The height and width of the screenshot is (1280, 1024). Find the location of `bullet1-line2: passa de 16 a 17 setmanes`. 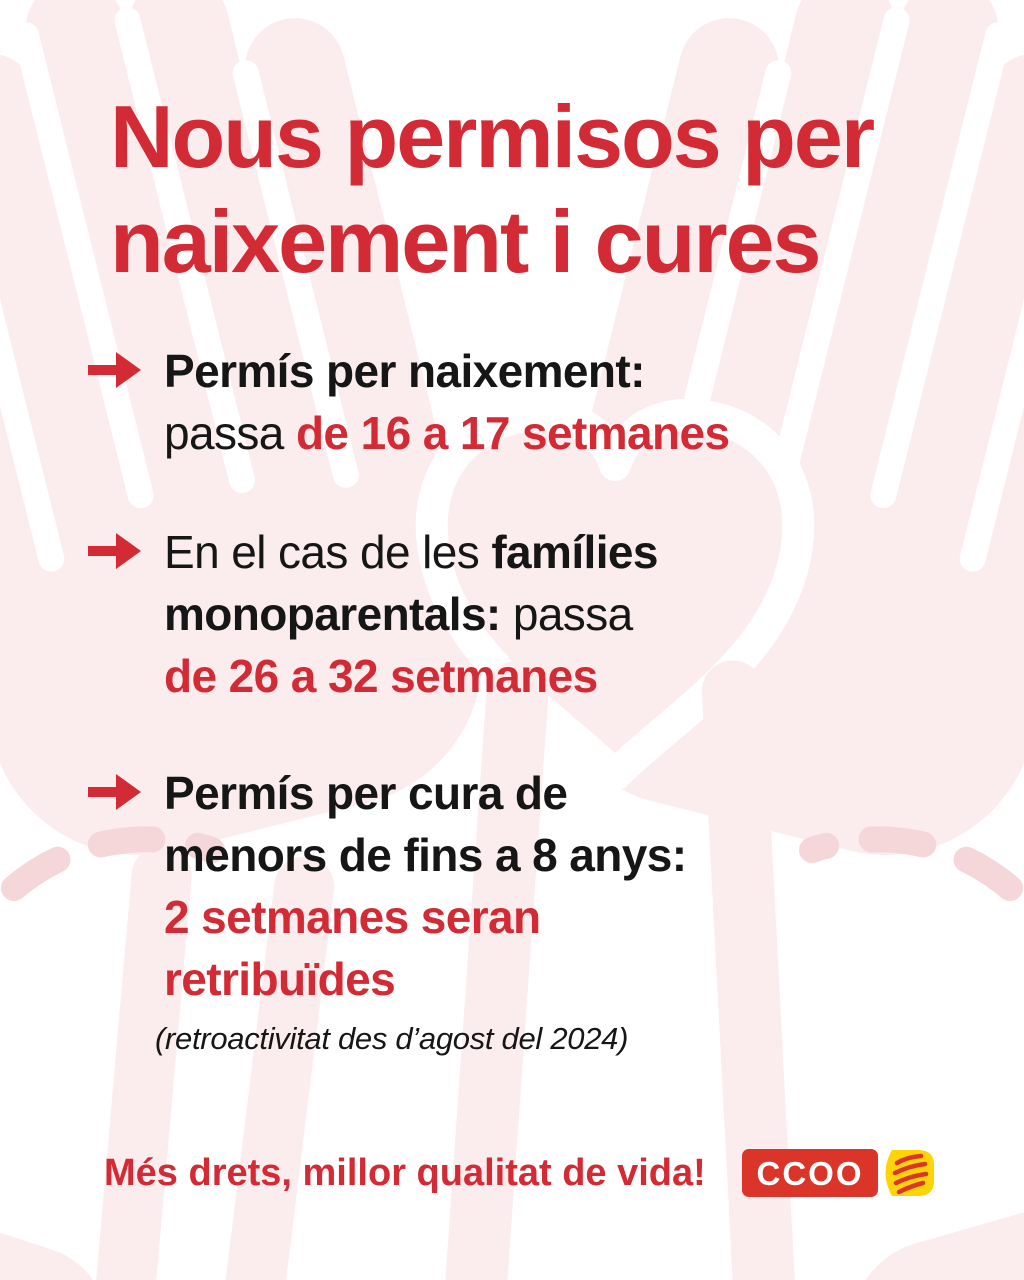

bullet1-line2: passa de 16 a 17 setmanes is located at coordinates (447, 433).